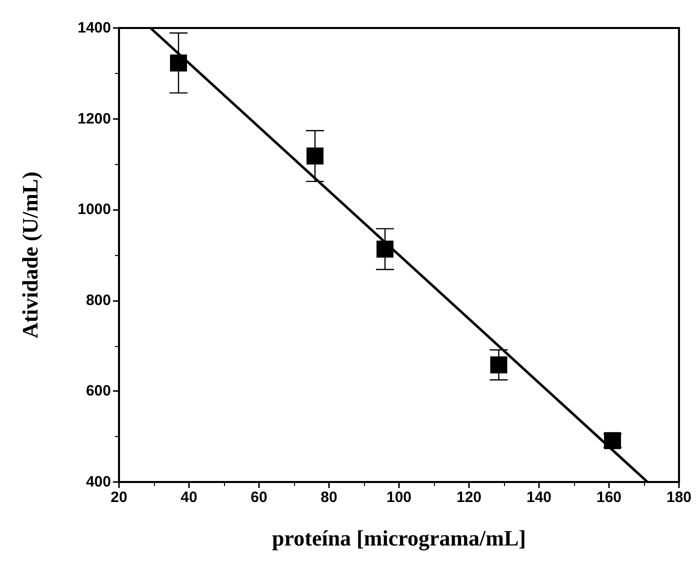 Image resolution: width=699 pixels, height=563 pixels. What do you see at coordinates (609, 497) in the screenshot?
I see `x-tick-label: 160` at bounding box center [609, 497].